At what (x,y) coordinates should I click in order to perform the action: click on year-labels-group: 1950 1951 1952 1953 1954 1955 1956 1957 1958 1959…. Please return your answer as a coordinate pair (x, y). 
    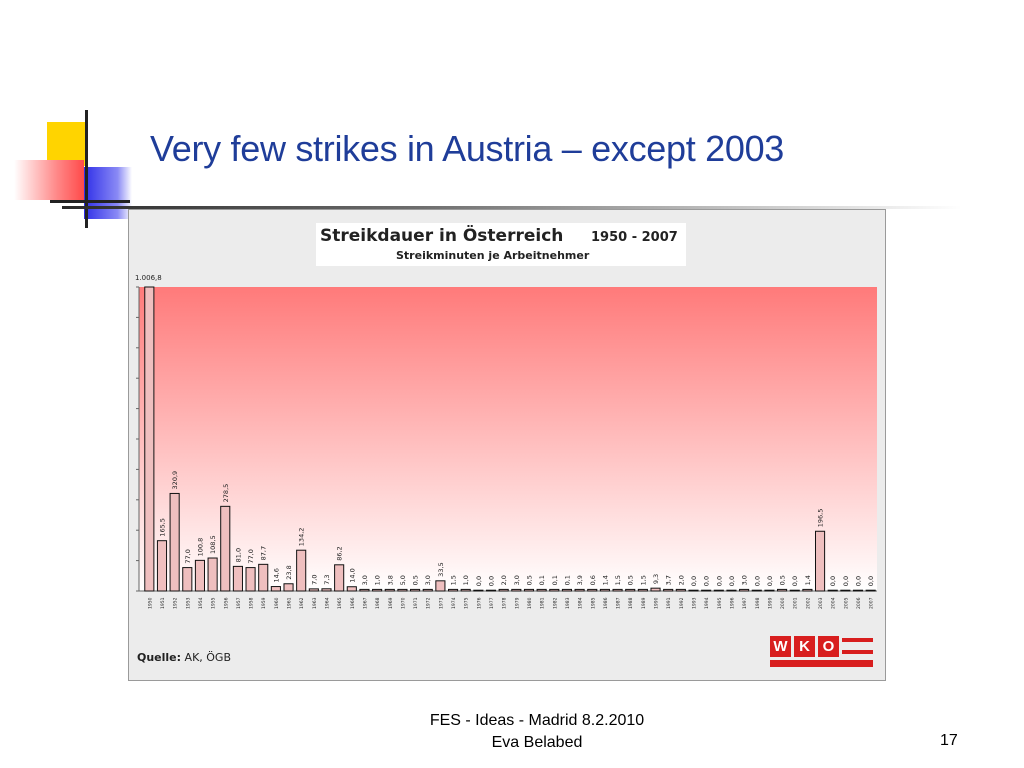
    Looking at the image, I should click on (510, 603).